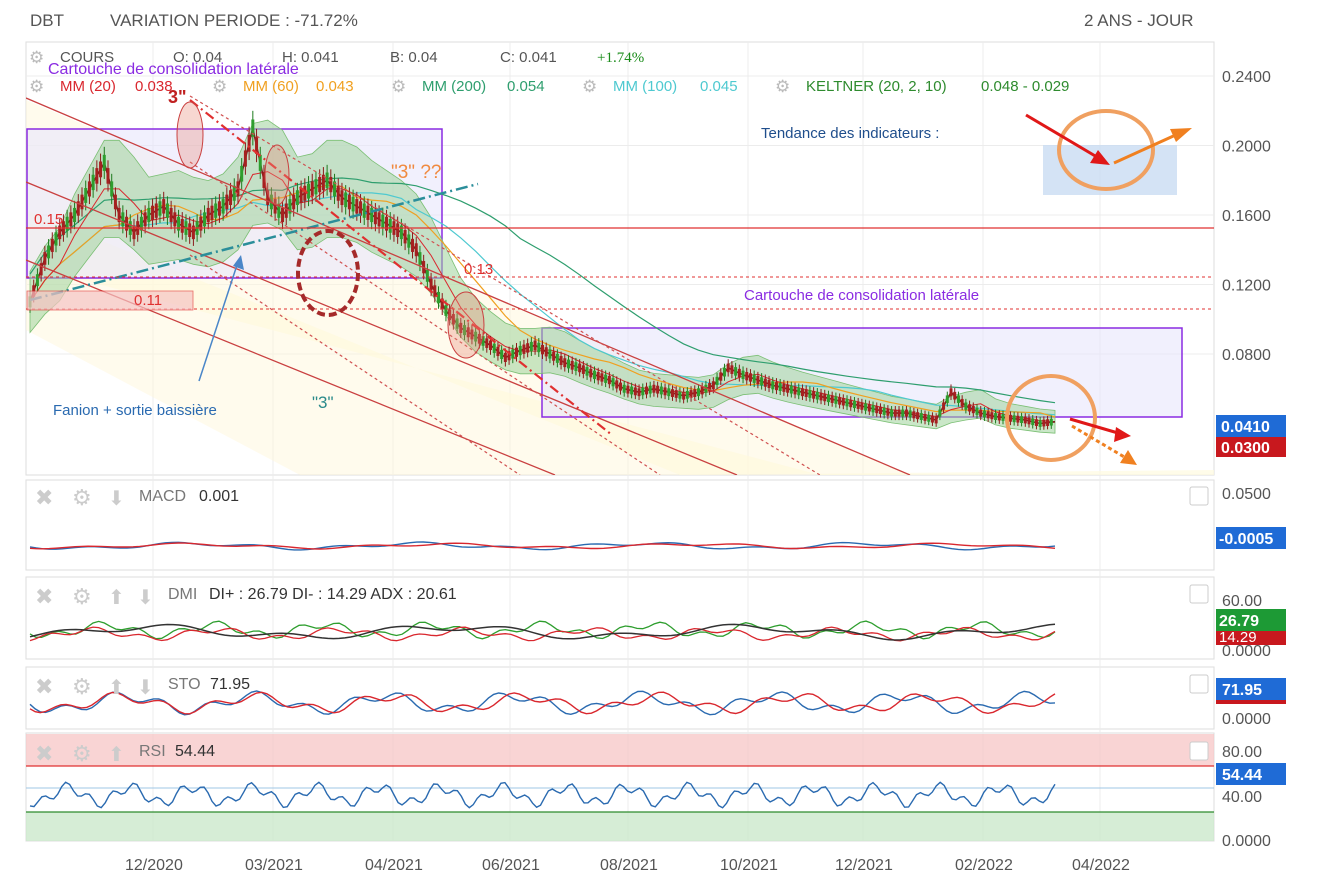 This screenshot has height=894, width=1342. What do you see at coordinates (238, 262) in the screenshot?
I see `fanion-arrow-head` at bounding box center [238, 262].